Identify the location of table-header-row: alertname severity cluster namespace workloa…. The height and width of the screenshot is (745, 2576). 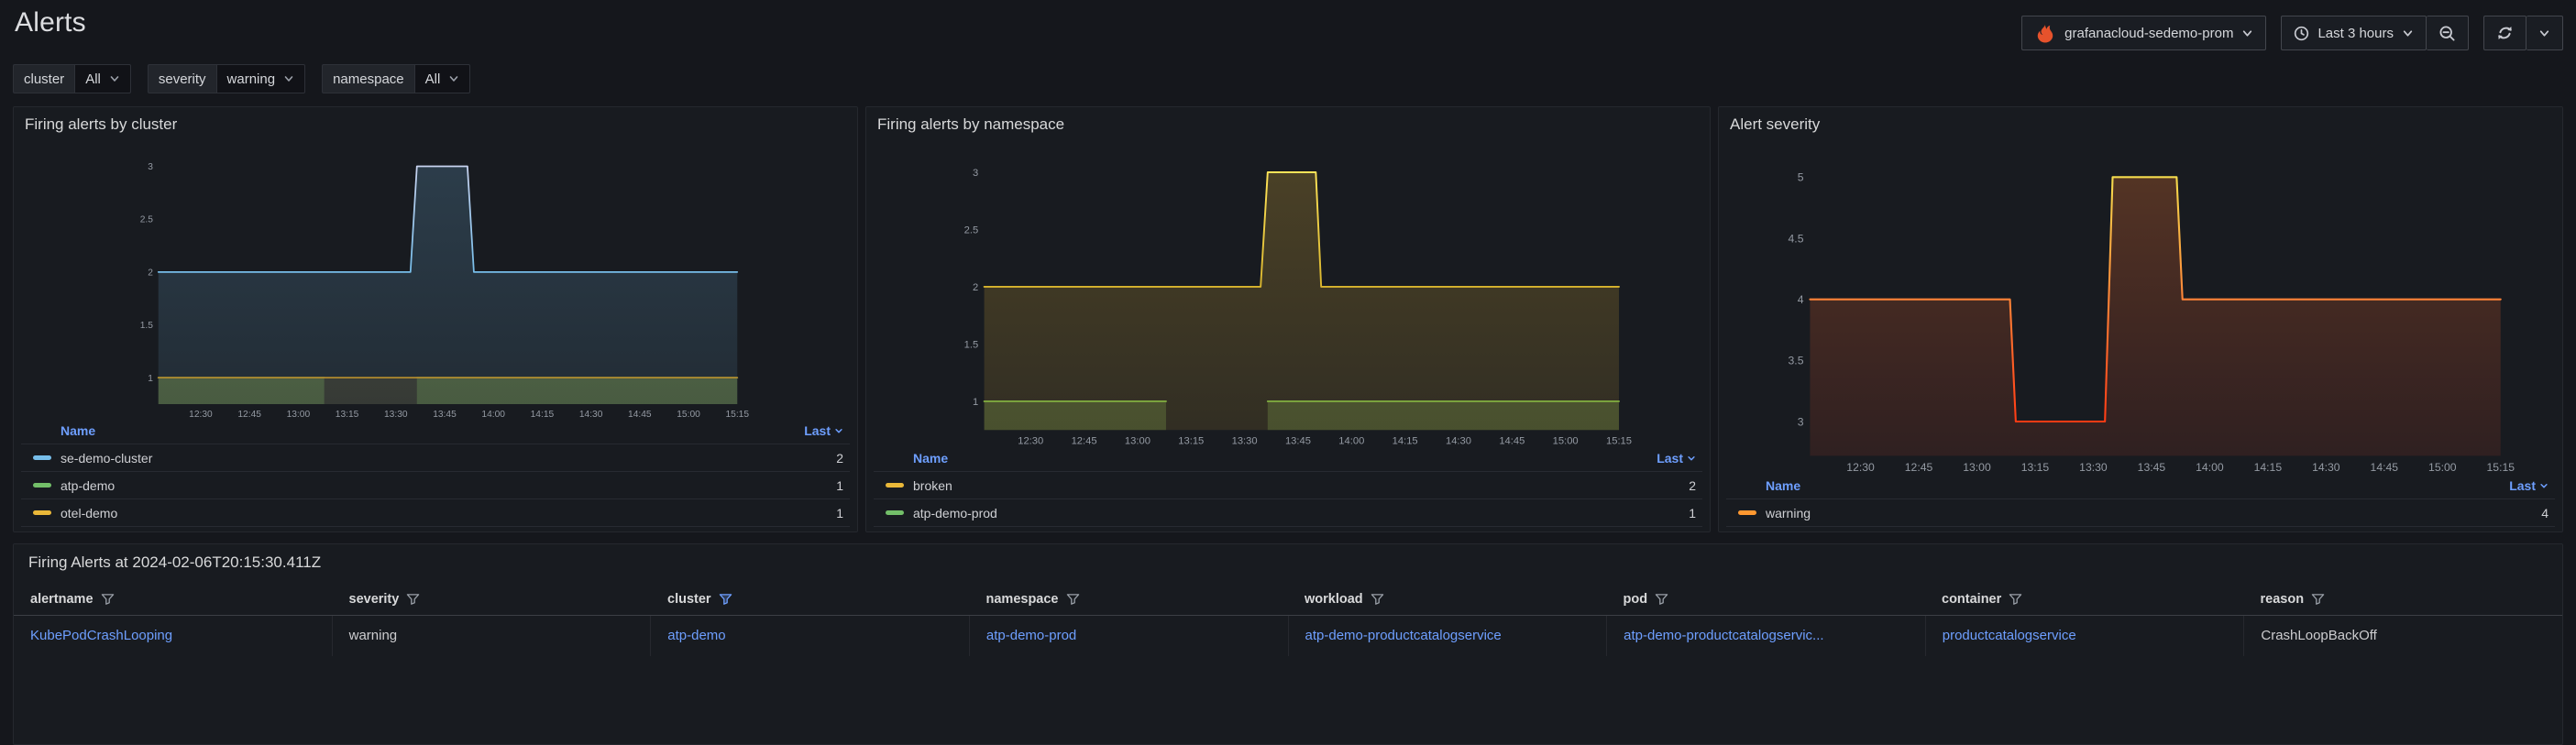
(1288, 604).